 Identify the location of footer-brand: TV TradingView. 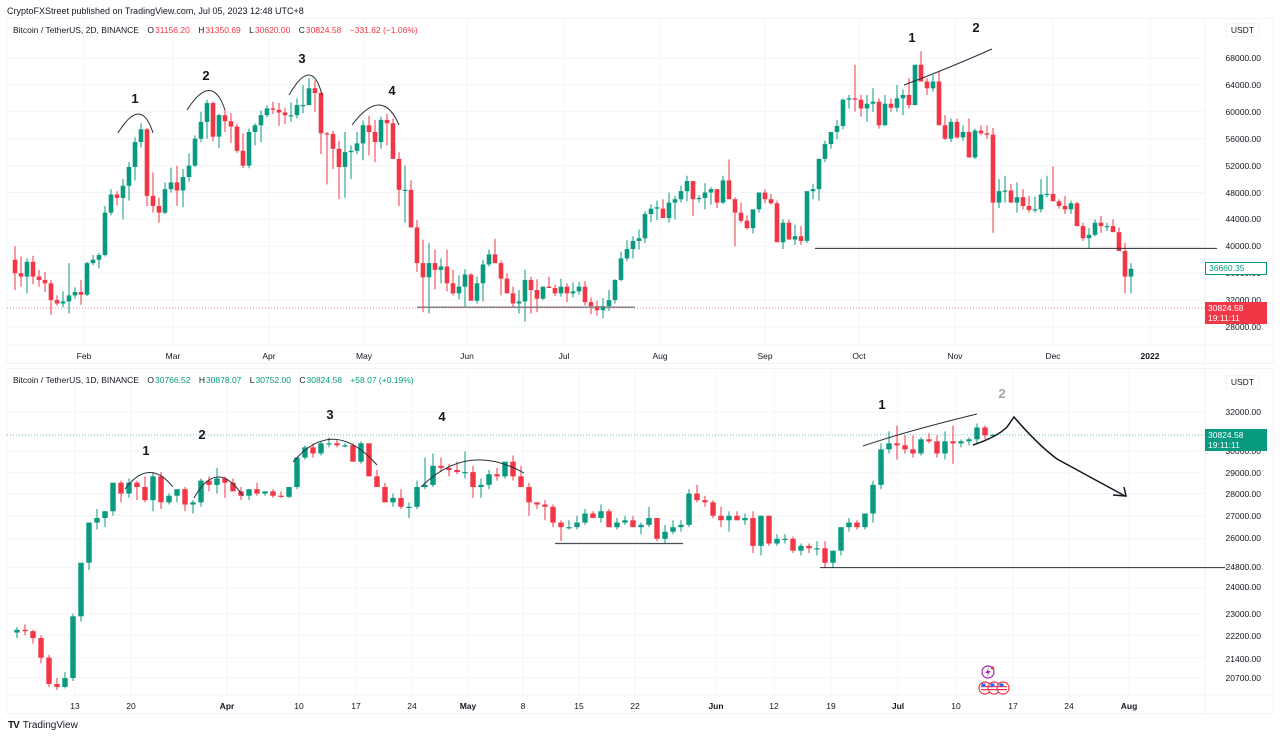
(43, 725).